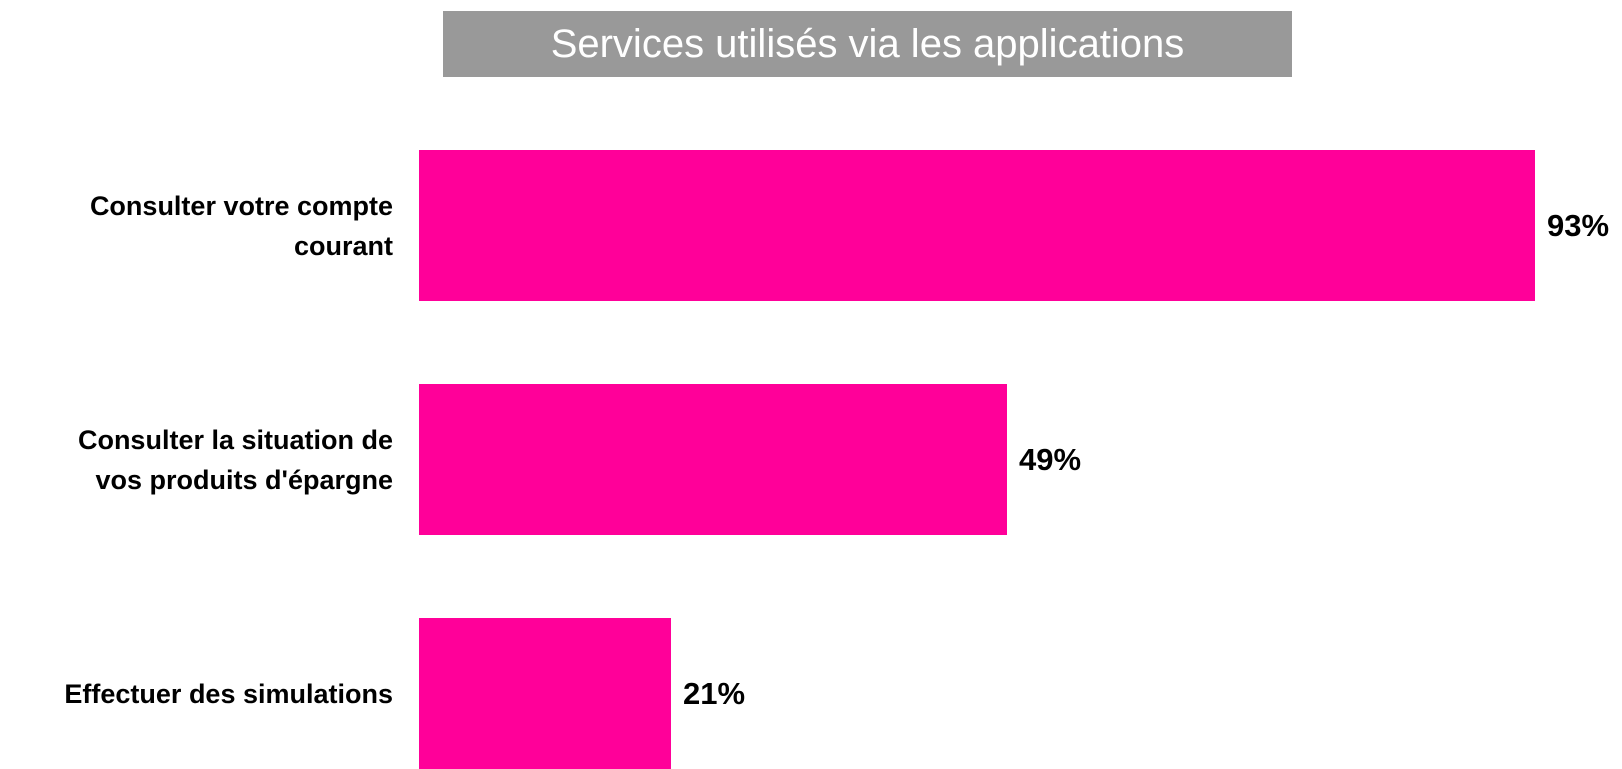 The width and height of the screenshot is (1622, 769). Describe the element at coordinates (1050, 459) in the screenshot. I see `value-label: 49%` at that location.